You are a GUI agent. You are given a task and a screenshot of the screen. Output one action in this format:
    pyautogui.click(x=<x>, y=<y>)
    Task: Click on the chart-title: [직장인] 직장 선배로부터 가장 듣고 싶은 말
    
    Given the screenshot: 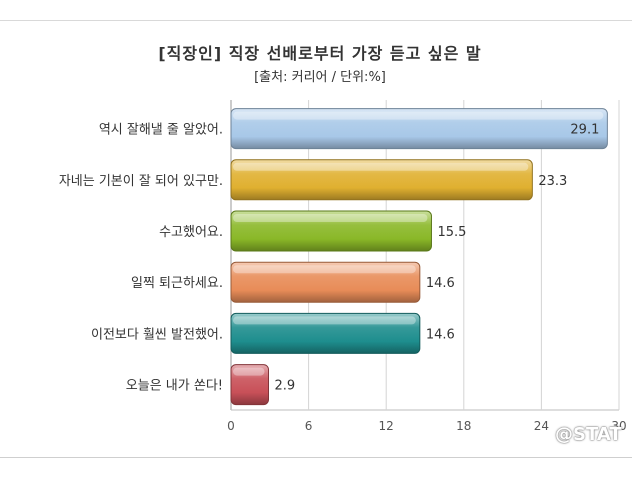 What is the action you would take?
    pyautogui.click(x=320, y=53)
    